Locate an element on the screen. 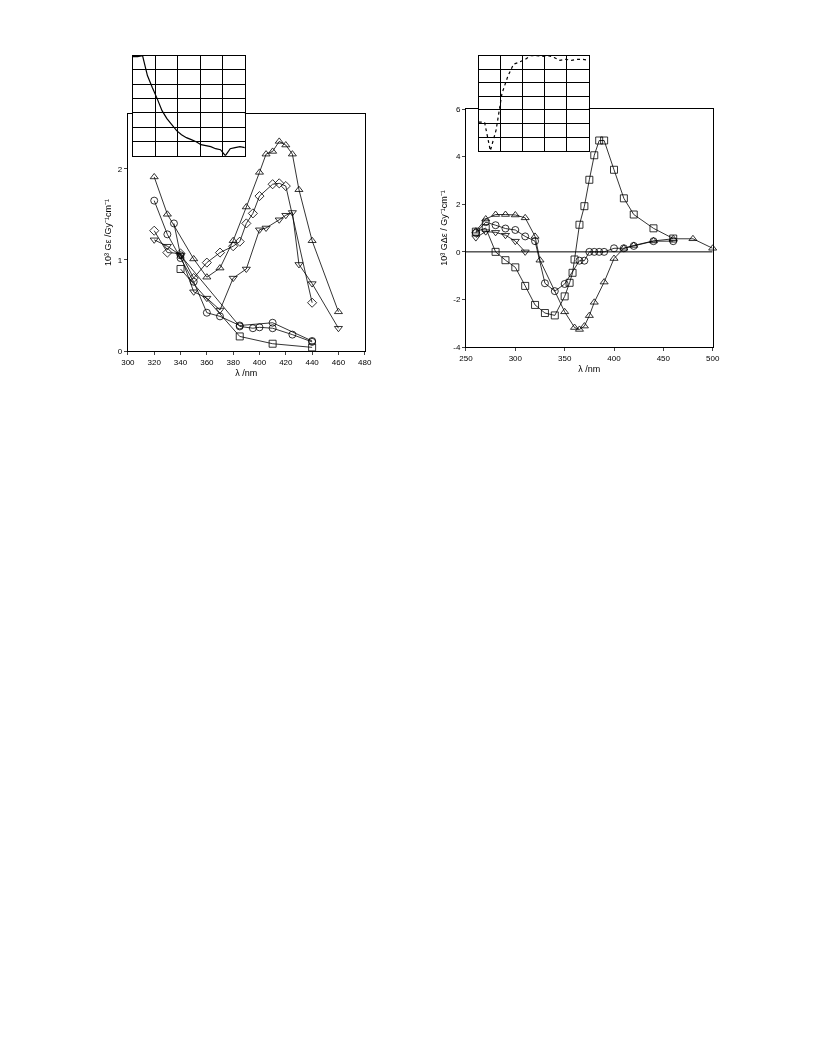  y-tick-label: 4 is located at coordinates (458, 157).